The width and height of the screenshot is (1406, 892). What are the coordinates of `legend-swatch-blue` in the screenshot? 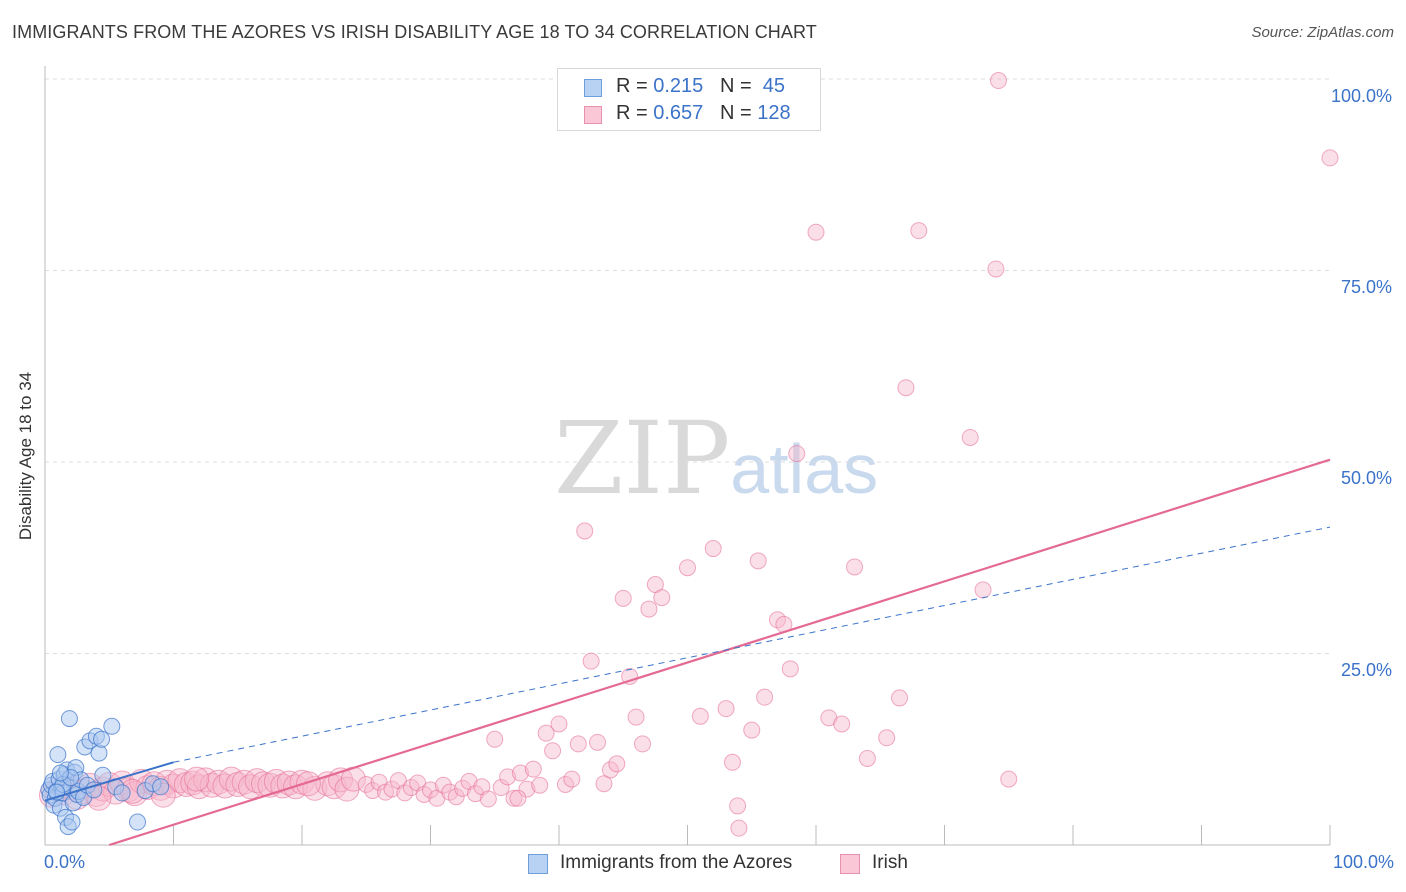 It's located at (593, 88).